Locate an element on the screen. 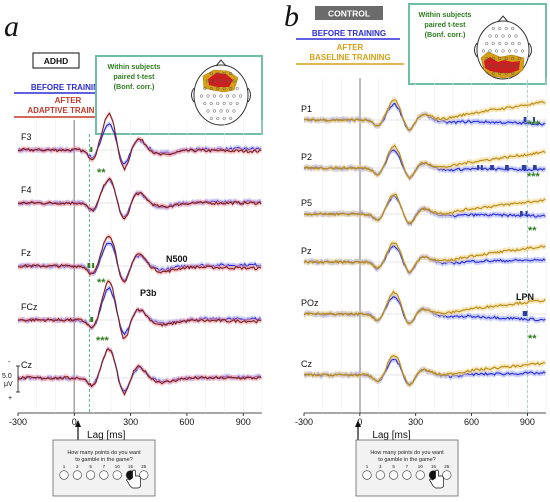 The image size is (550, 502). inset-text-b-2: paired t-test is located at coordinates (445, 24).